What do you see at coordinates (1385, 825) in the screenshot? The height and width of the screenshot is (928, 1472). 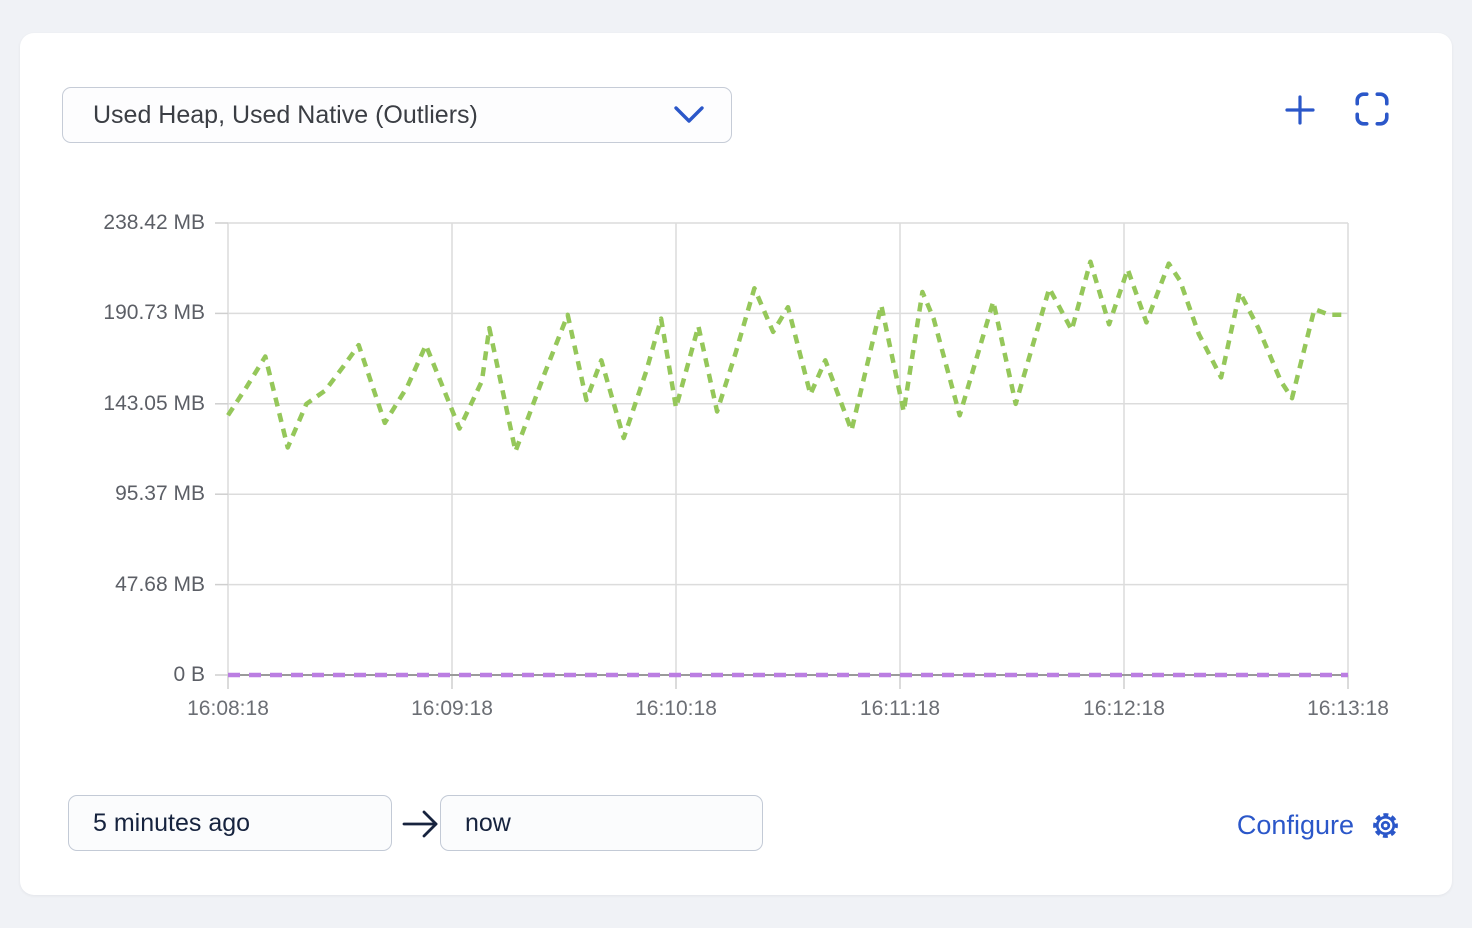 I see `gear-icon` at bounding box center [1385, 825].